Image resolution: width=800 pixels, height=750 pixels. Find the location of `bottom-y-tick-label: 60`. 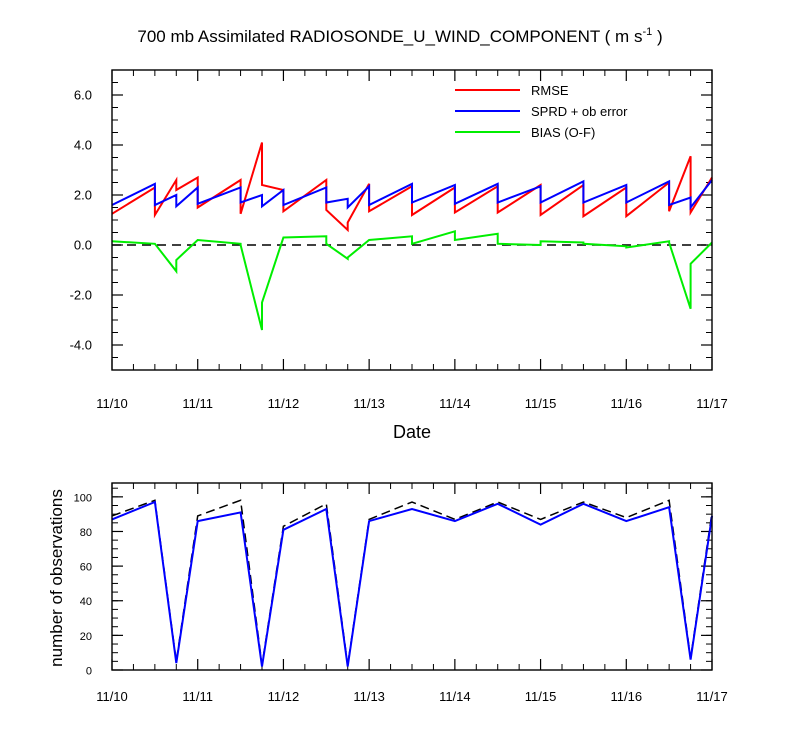

bottom-y-tick-label: 60 is located at coordinates (86, 568).